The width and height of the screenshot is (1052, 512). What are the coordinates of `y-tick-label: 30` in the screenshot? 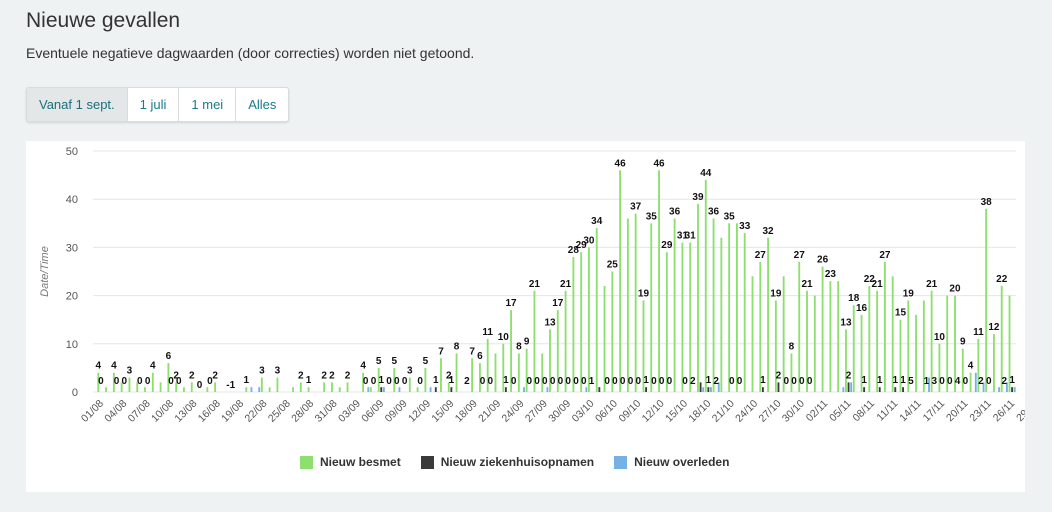 It's located at (72, 248).